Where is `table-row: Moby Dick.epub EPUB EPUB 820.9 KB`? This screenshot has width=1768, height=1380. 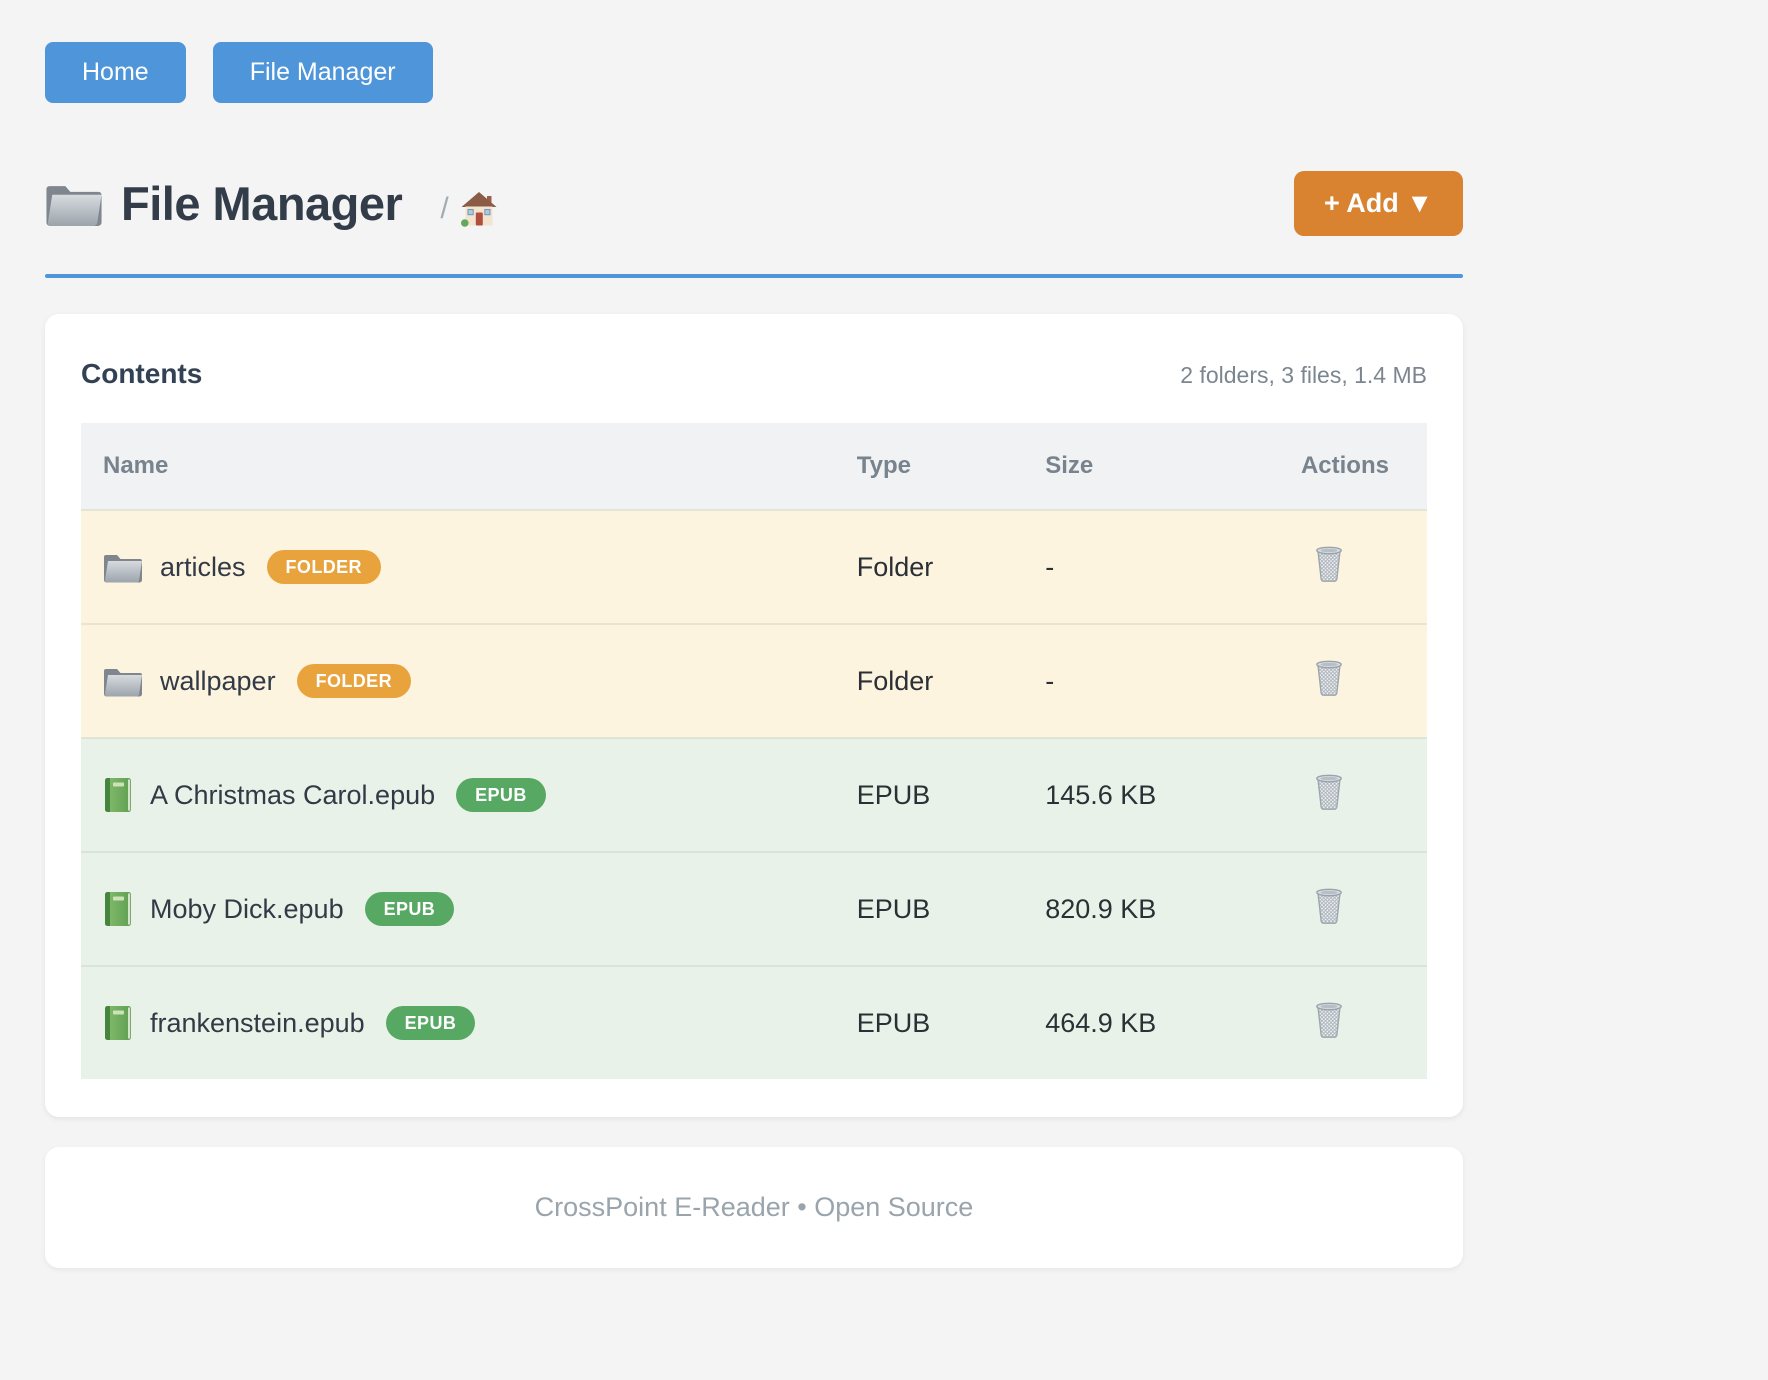
table-row: Moby Dick.epub EPUB EPUB 820.9 KB is located at coordinates (754, 909).